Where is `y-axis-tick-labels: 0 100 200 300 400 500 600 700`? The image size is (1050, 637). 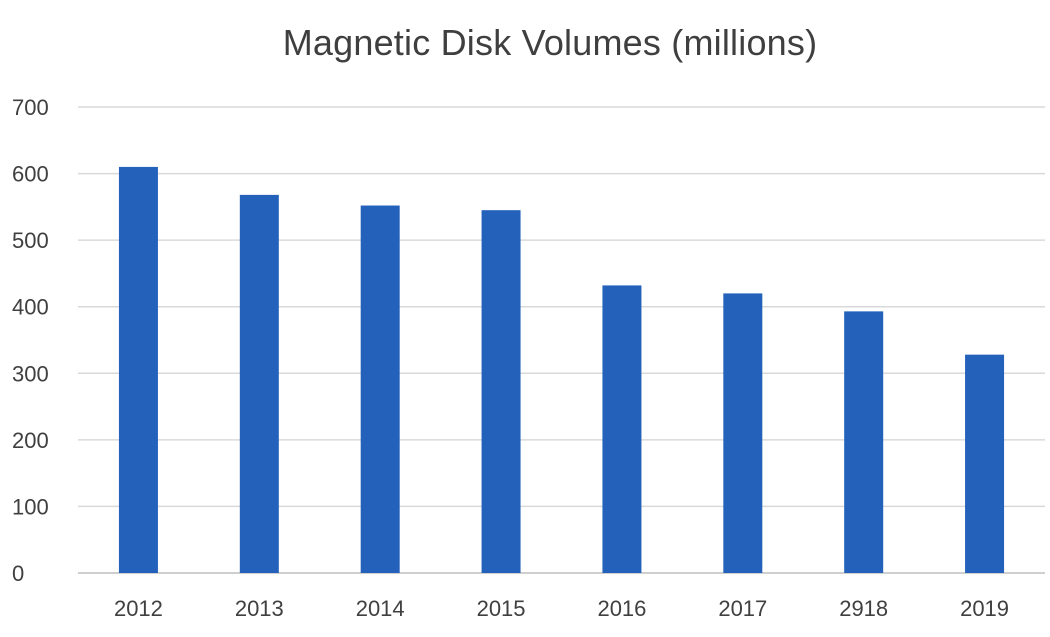
y-axis-tick-labels: 0 100 200 300 400 500 600 700 is located at coordinates (30, 340).